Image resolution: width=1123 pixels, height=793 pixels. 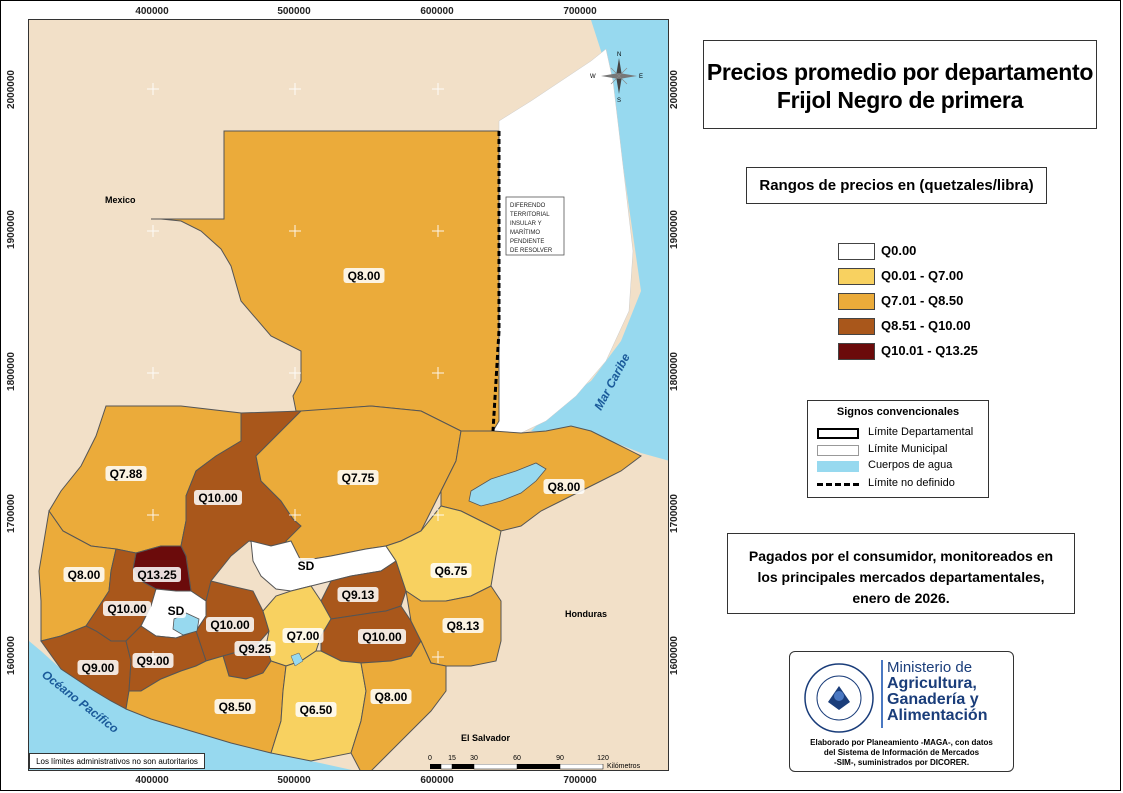 I want to click on ministry-line: Ganadería y, so click(x=933, y=699).